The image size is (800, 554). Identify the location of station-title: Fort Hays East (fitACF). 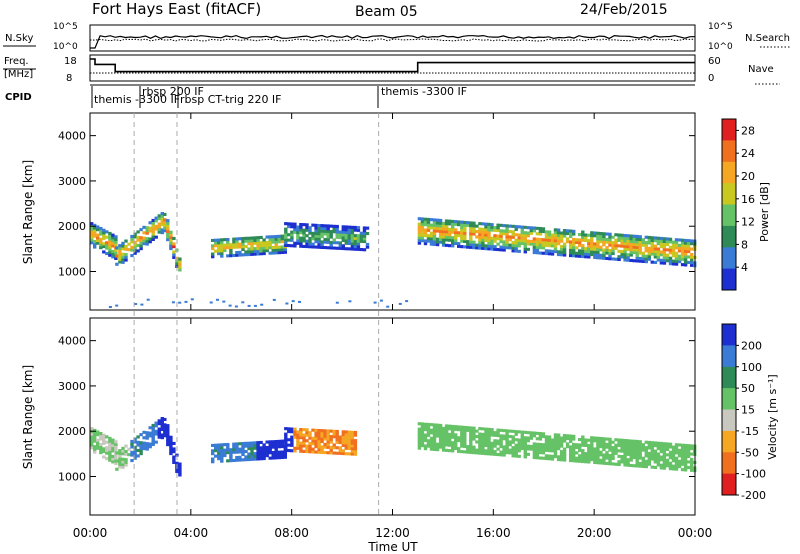
(176, 9).